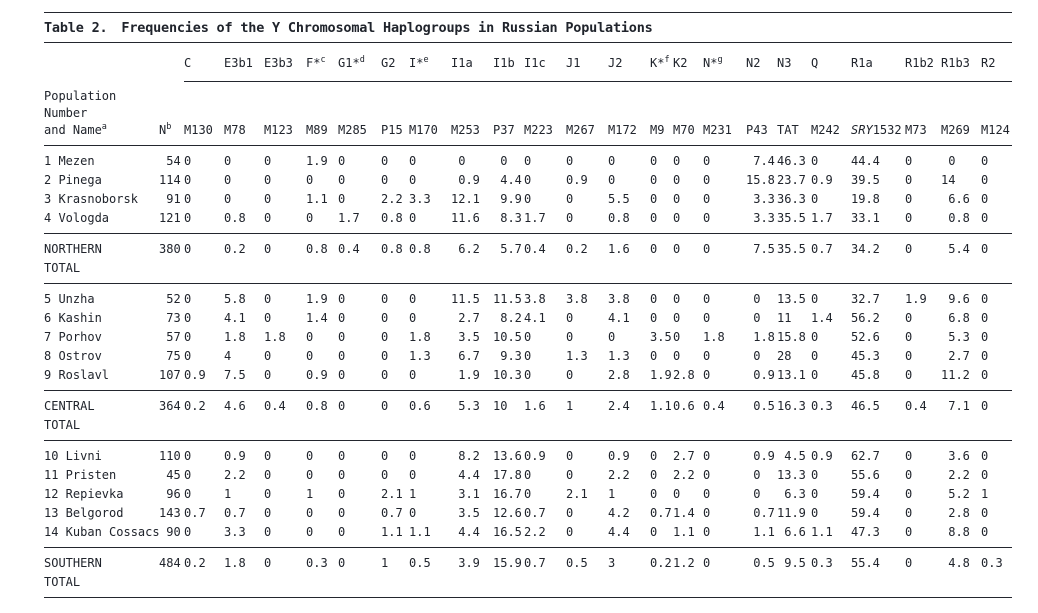  What do you see at coordinates (235, 374) in the screenshot?
I see `value-cell: 7.5` at bounding box center [235, 374].